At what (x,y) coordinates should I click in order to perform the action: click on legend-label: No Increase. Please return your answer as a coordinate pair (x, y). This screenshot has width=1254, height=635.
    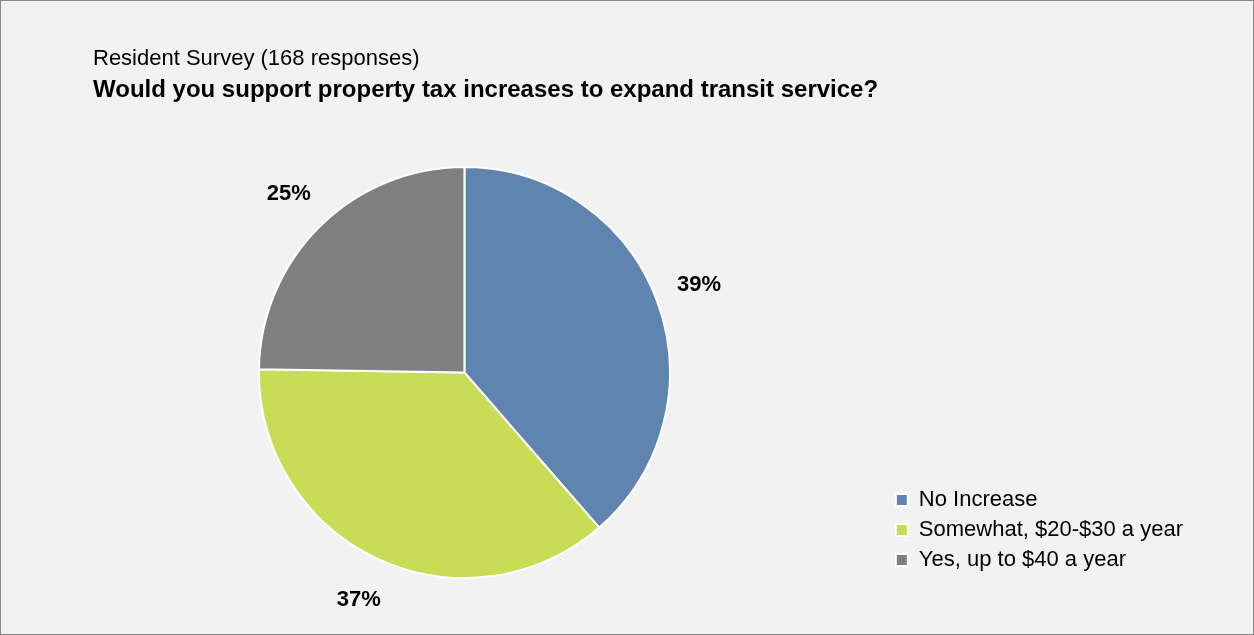
    Looking at the image, I should click on (978, 499).